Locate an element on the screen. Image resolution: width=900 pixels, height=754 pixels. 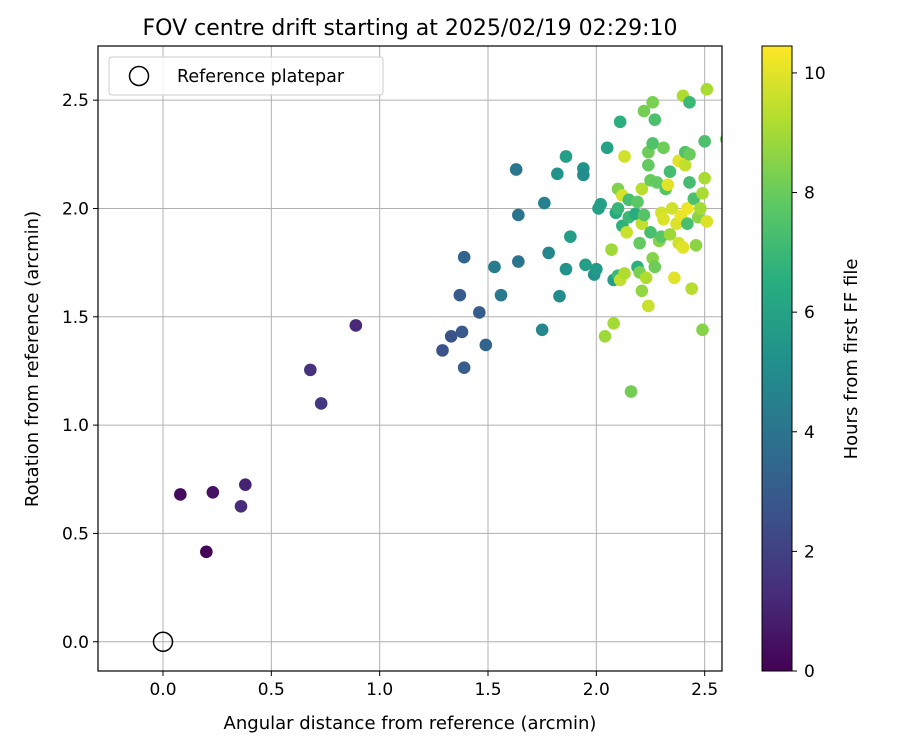
reference-point is located at coordinates (163, 642).